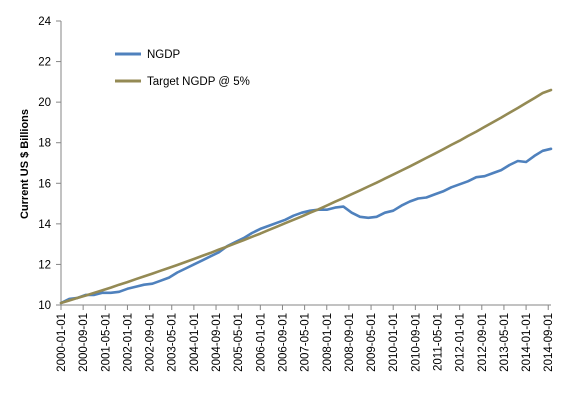  Describe the element at coordinates (173, 342) in the screenshot. I see `x-tick-label: 2003-05-01` at that location.